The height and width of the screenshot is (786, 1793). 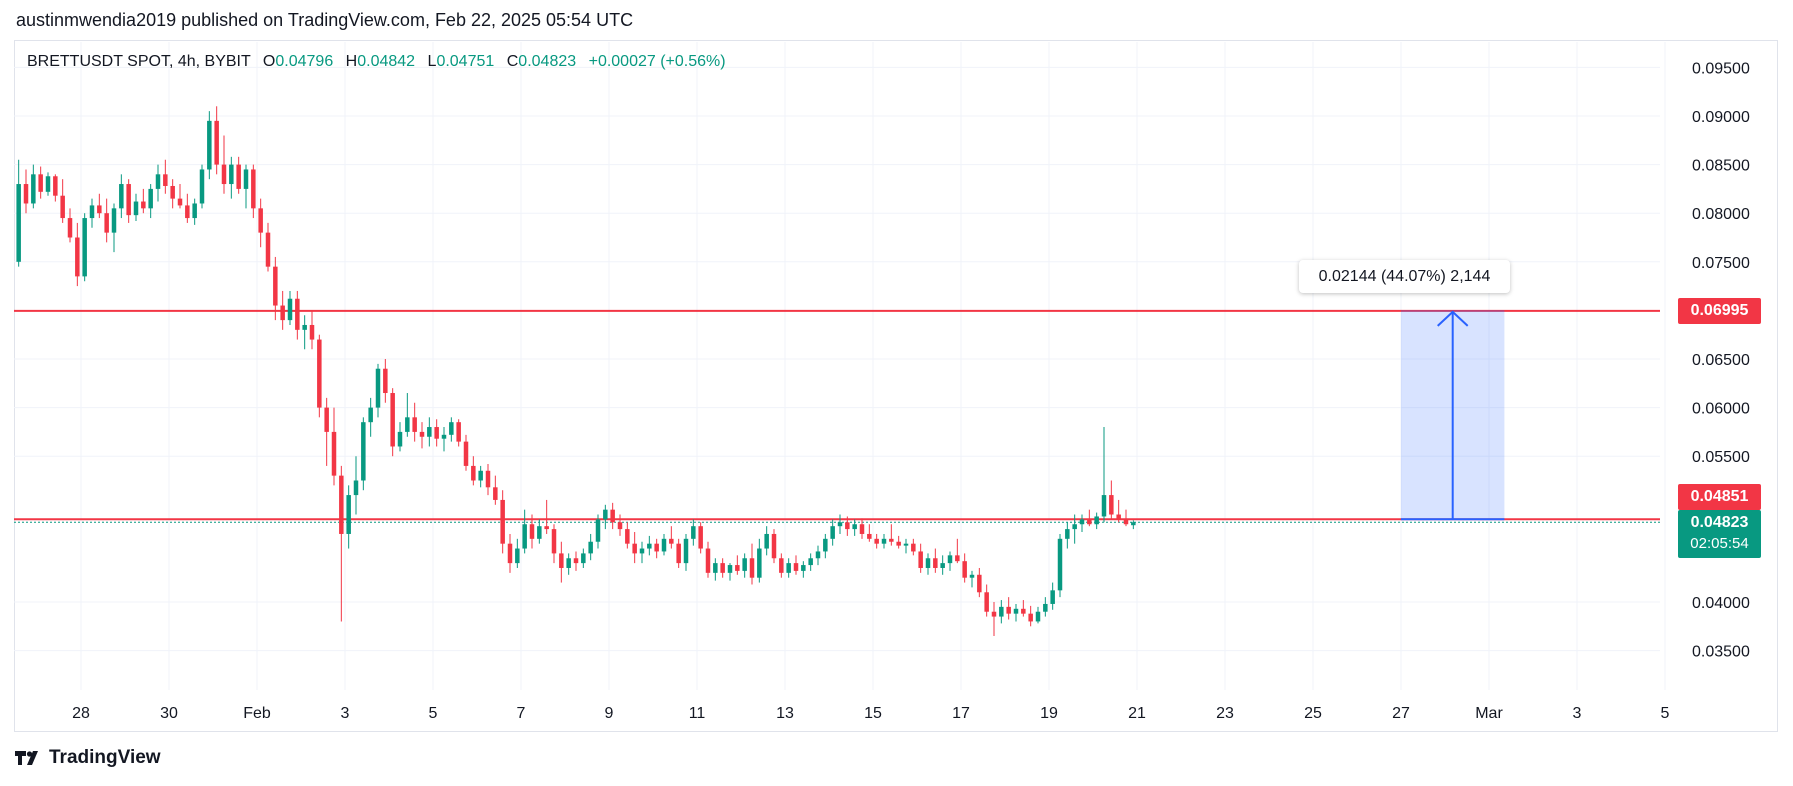 I want to click on measure-tool, so click(x=1453, y=415).